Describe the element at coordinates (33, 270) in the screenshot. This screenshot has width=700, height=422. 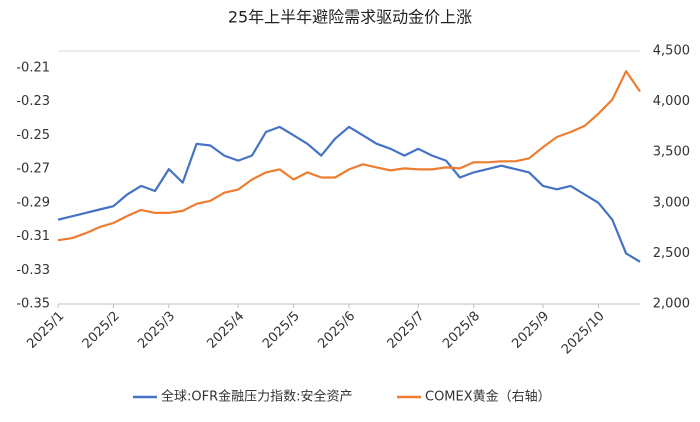
I see `y-tick-label: -0.33` at that location.